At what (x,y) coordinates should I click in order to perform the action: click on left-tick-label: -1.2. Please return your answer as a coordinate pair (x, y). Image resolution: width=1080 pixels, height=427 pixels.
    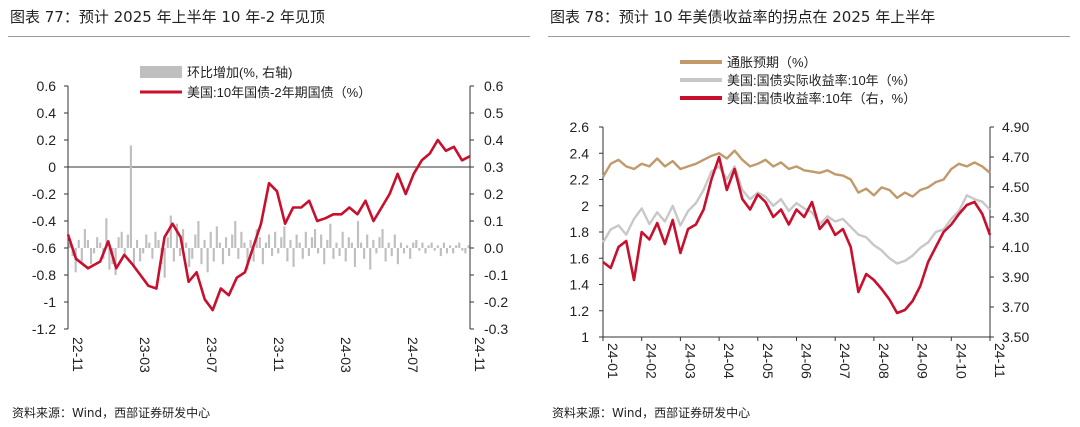
    Looking at the image, I should click on (44, 329).